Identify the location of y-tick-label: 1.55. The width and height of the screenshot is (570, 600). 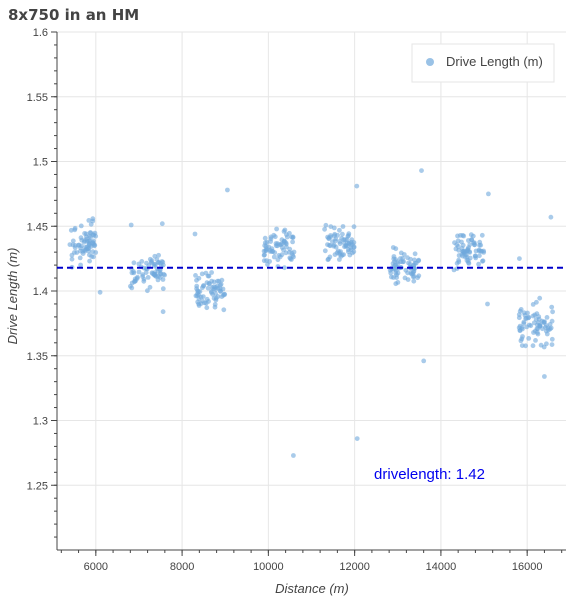
(37, 98).